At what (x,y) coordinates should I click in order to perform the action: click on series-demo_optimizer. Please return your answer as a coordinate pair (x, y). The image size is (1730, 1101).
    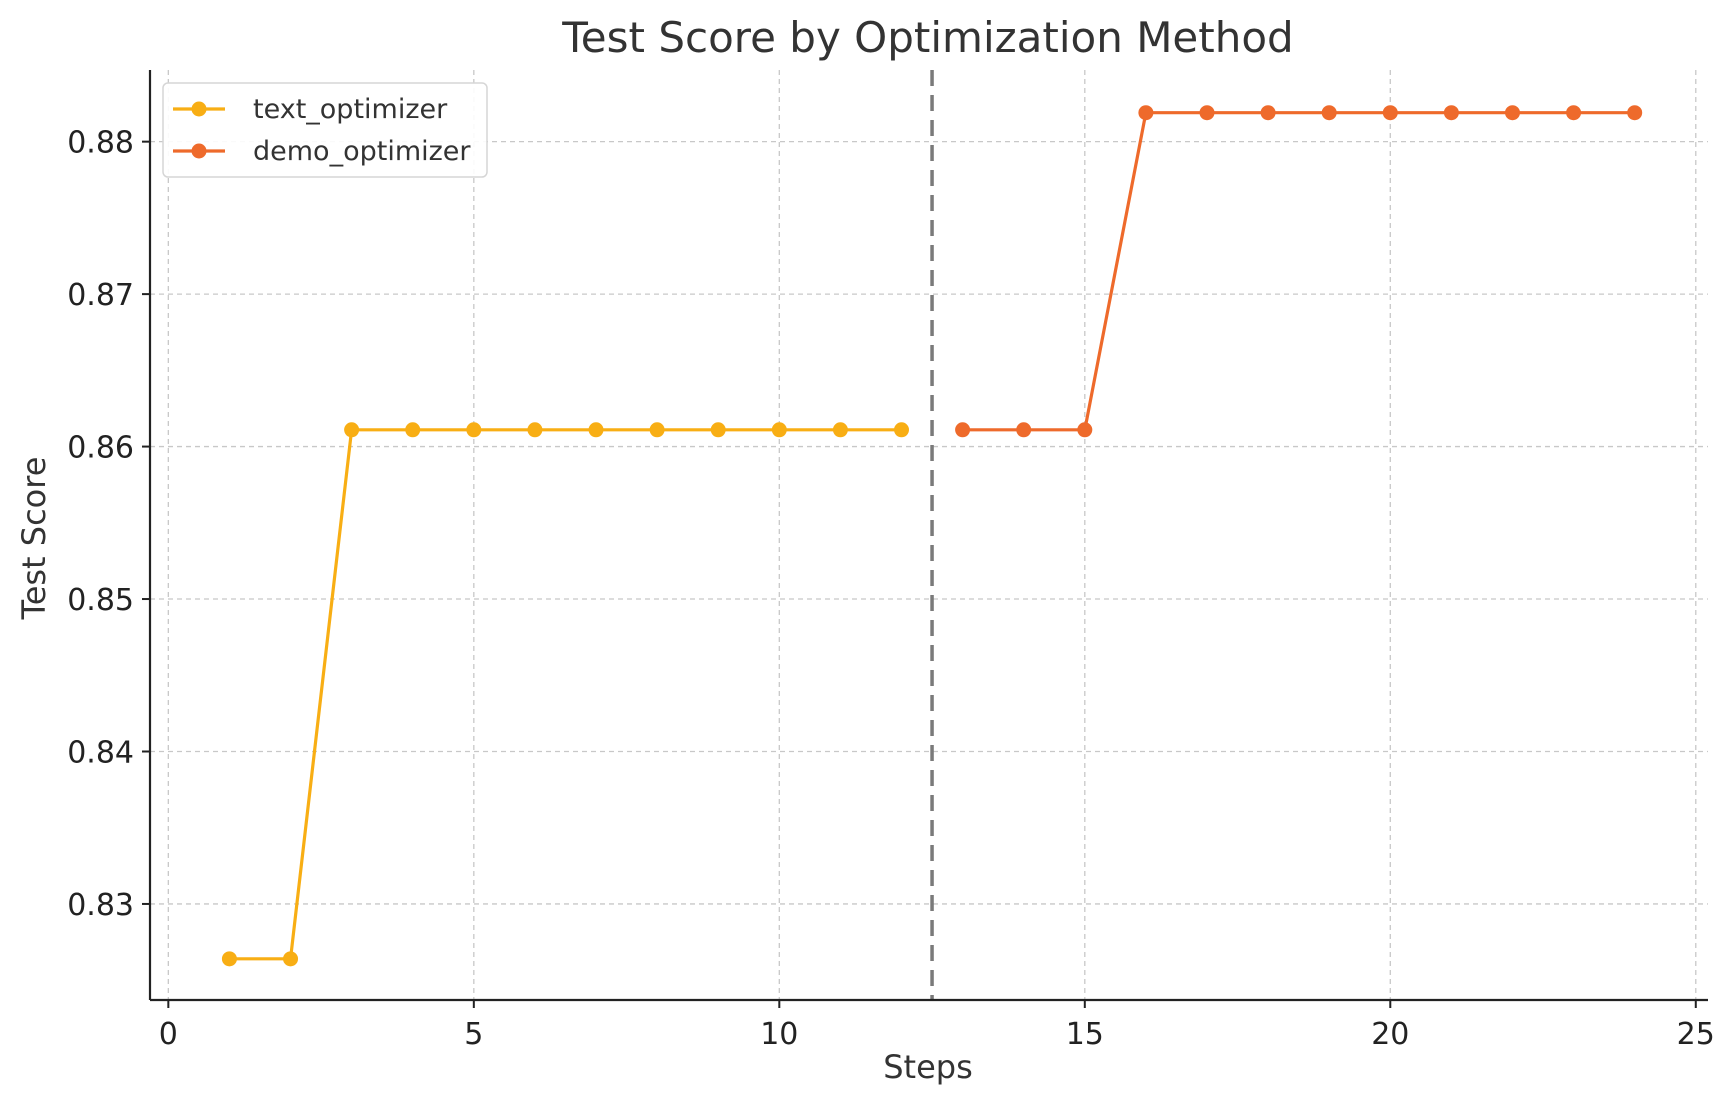
    Looking at the image, I should click on (1299, 271).